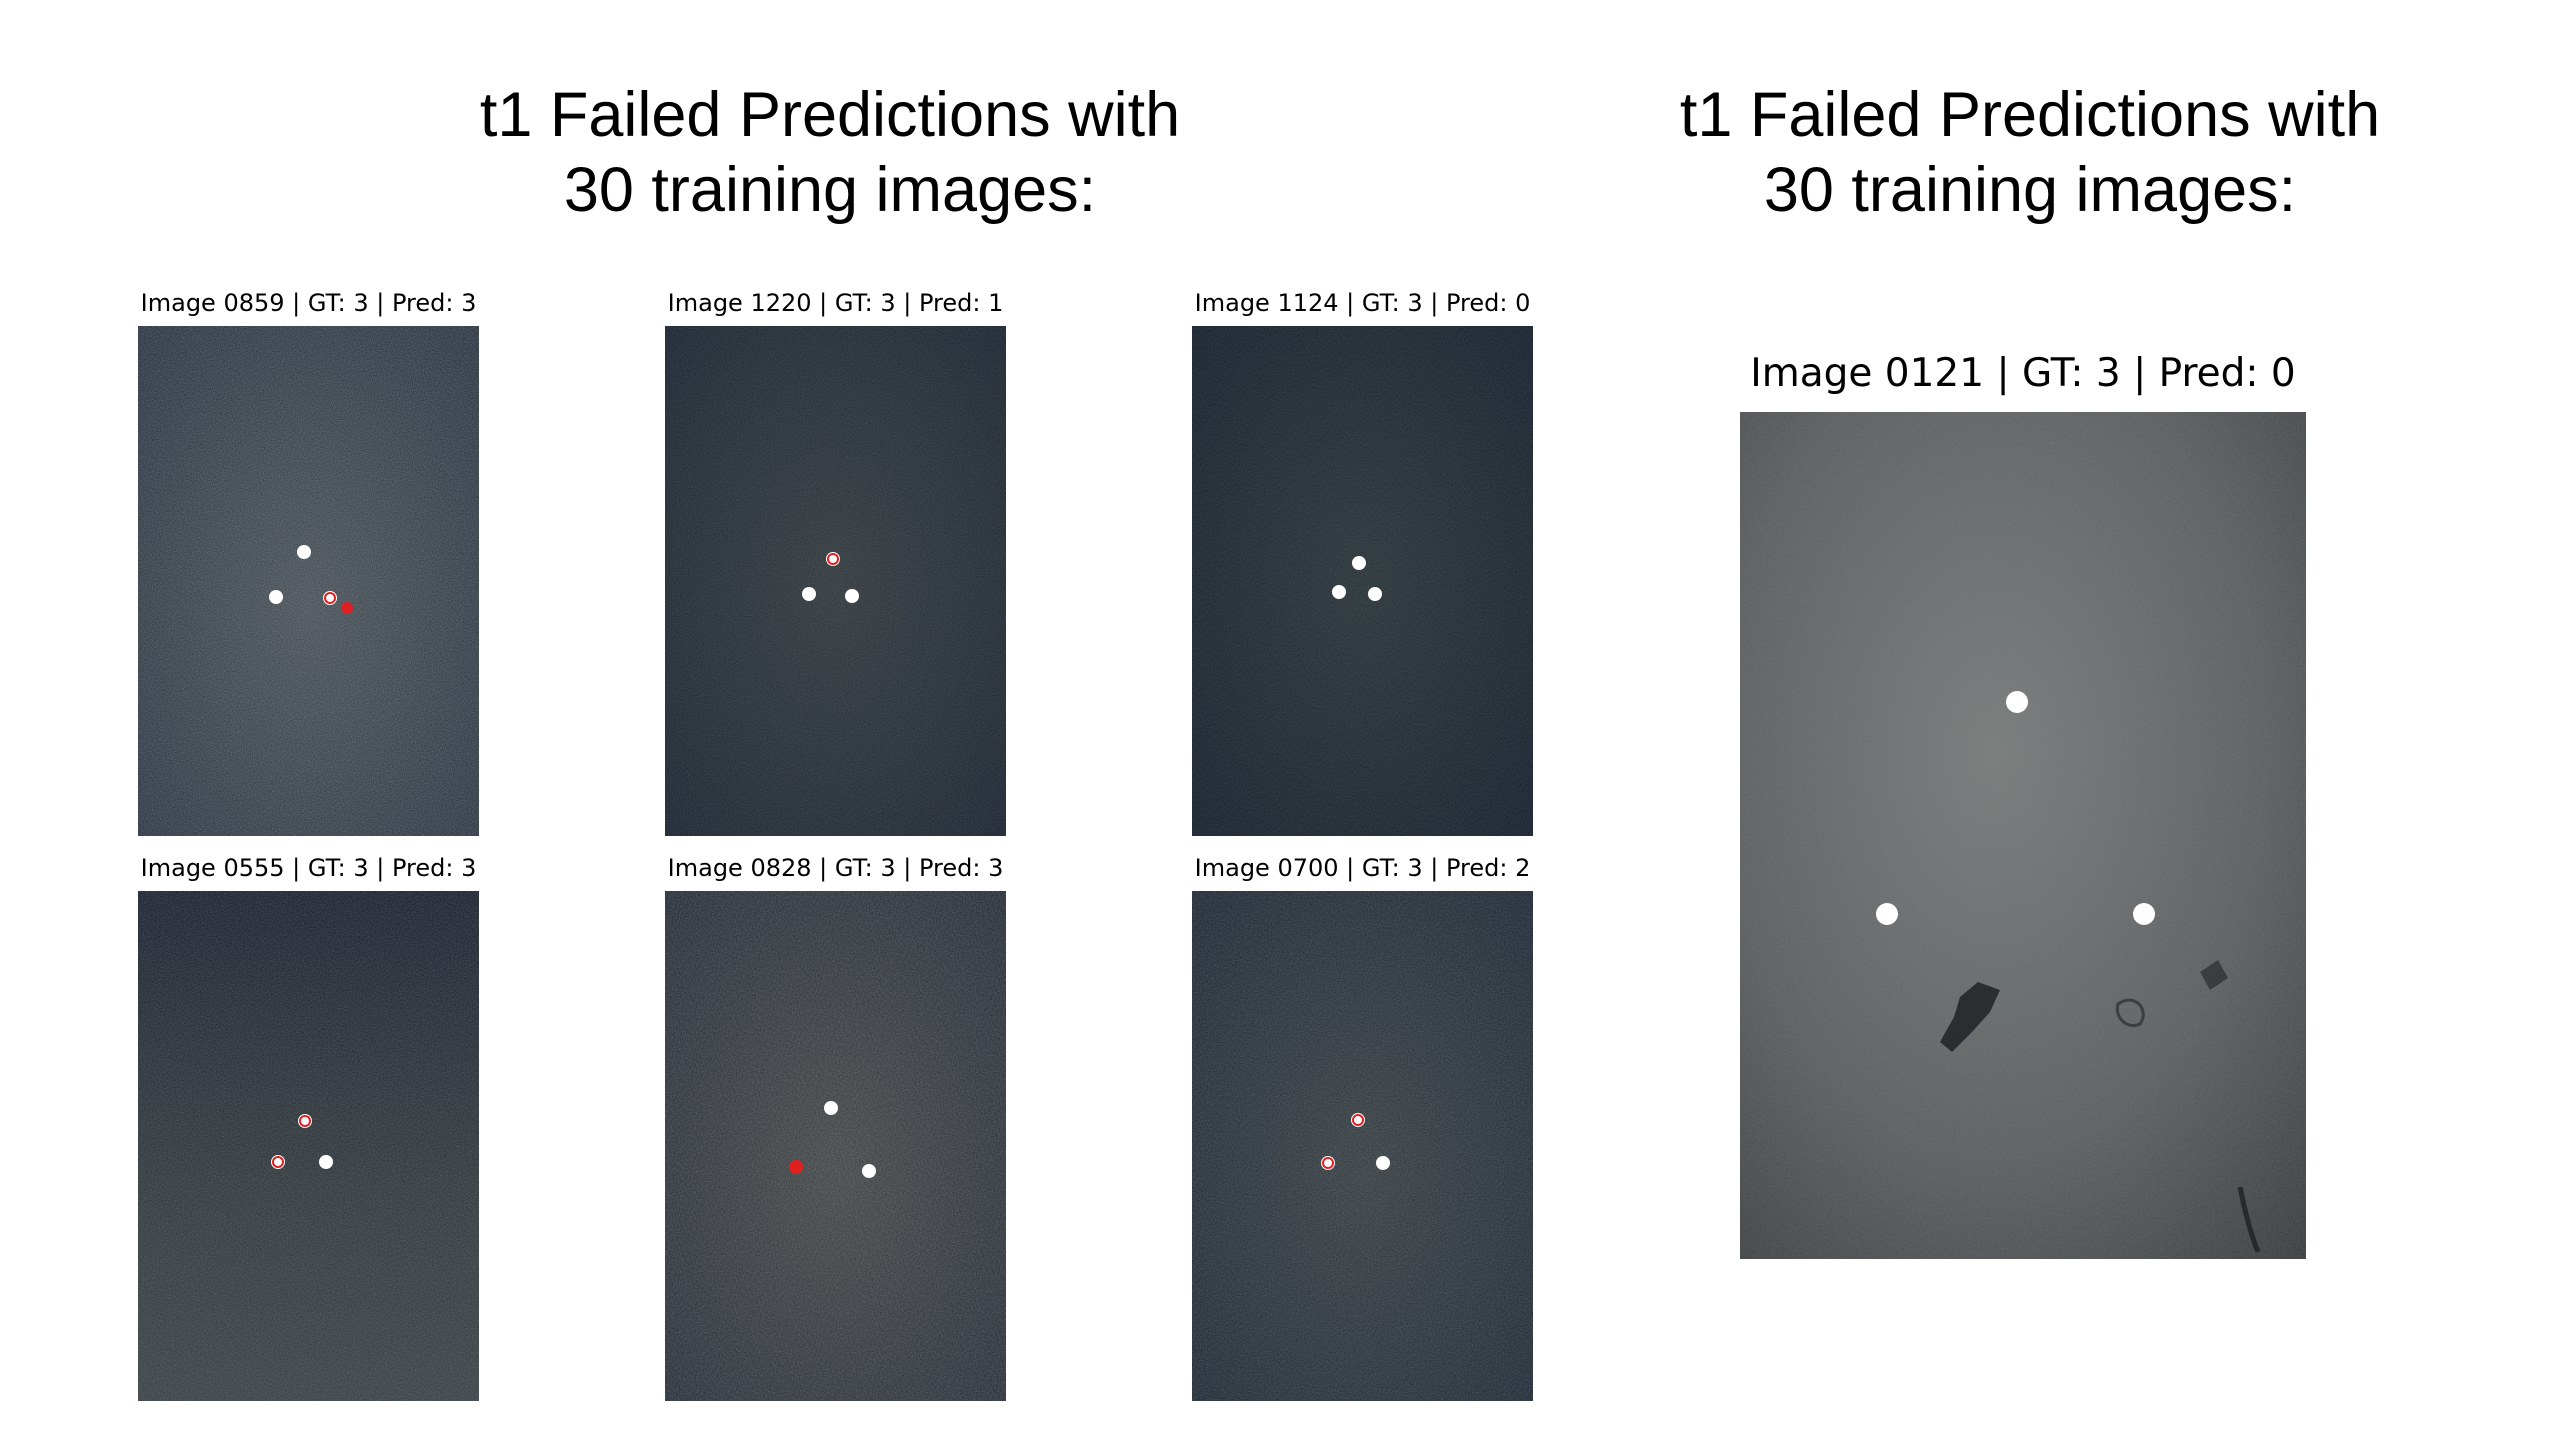 This screenshot has height=1440, width=2560. Describe the element at coordinates (835, 303) in the screenshot. I see `panel-caption: Image 1220 | GT: 3 | Pred: 1` at that location.